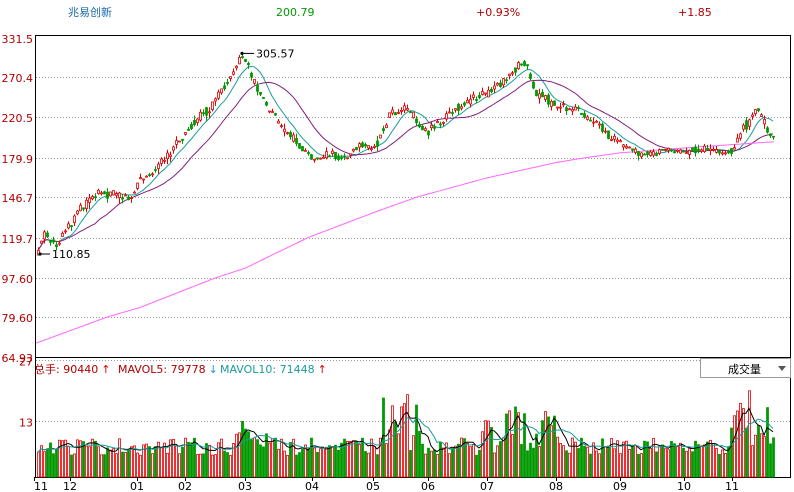 The height and width of the screenshot is (492, 794). What do you see at coordinates (144, 369) in the screenshot?
I see `mavol5-label: MAVOL5:` at bounding box center [144, 369].